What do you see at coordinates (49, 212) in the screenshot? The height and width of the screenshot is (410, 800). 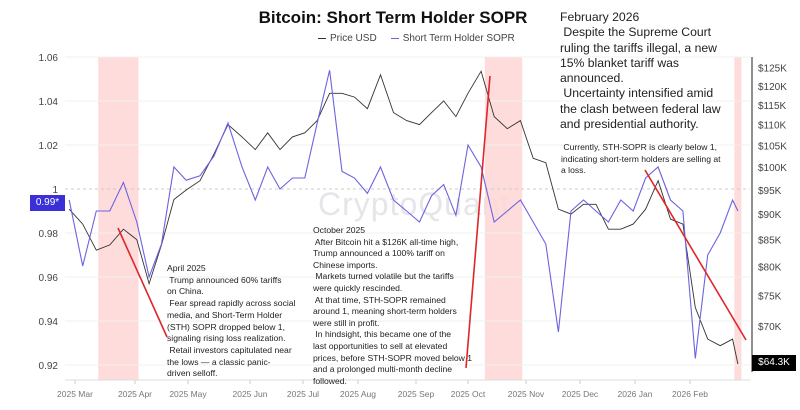 I see `y-axis-left: 1.06 1.04 1.02 1 0.98 0.96 0.94 0.92` at bounding box center [49, 212].